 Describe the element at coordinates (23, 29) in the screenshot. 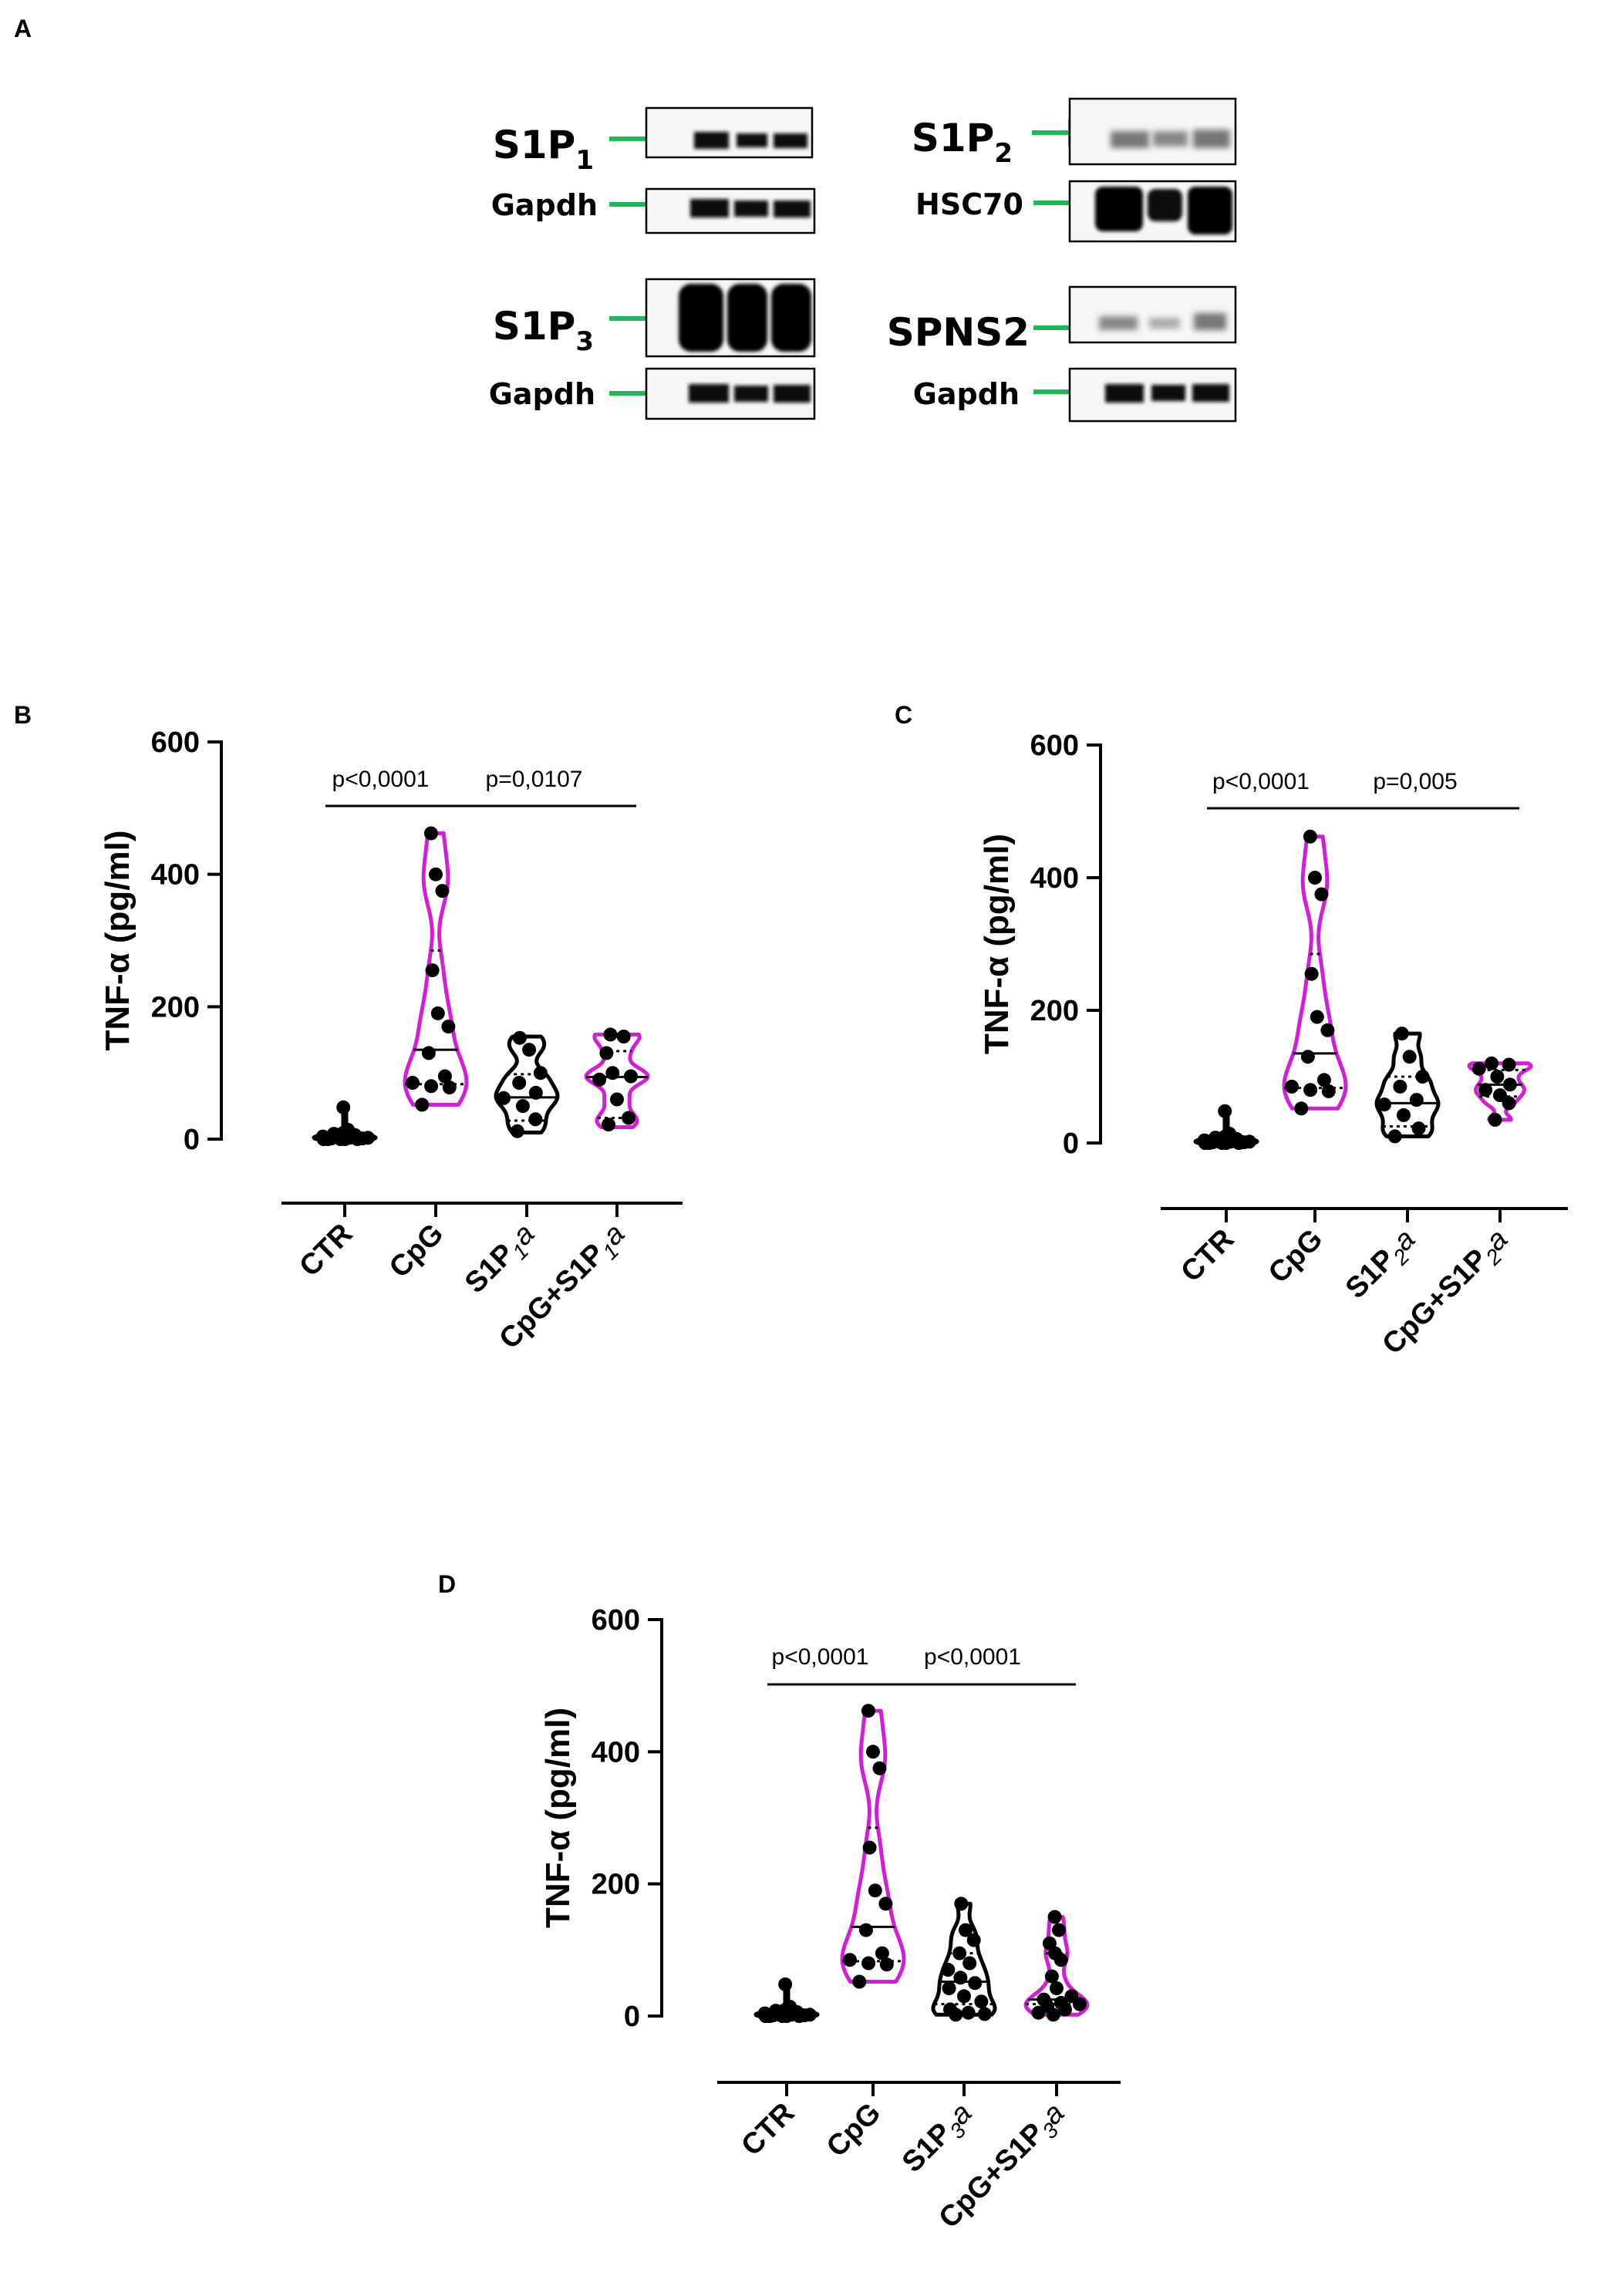

I see `panel-letter-a: A` at that location.